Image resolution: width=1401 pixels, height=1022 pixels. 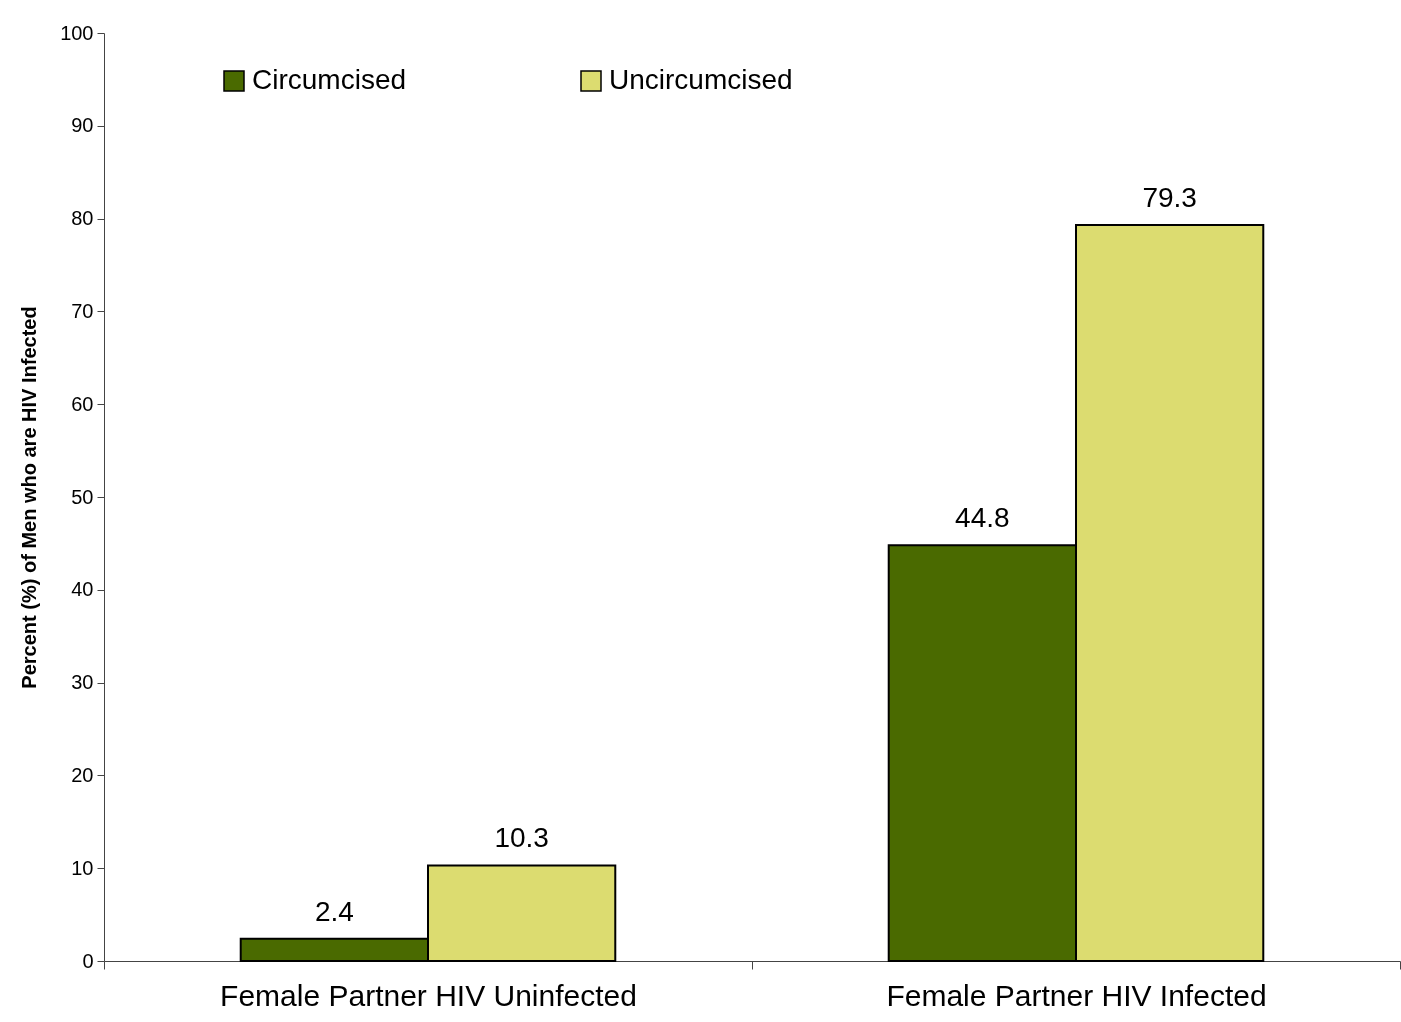 What do you see at coordinates (334, 911) in the screenshot?
I see `data-label: 2.4` at bounding box center [334, 911].